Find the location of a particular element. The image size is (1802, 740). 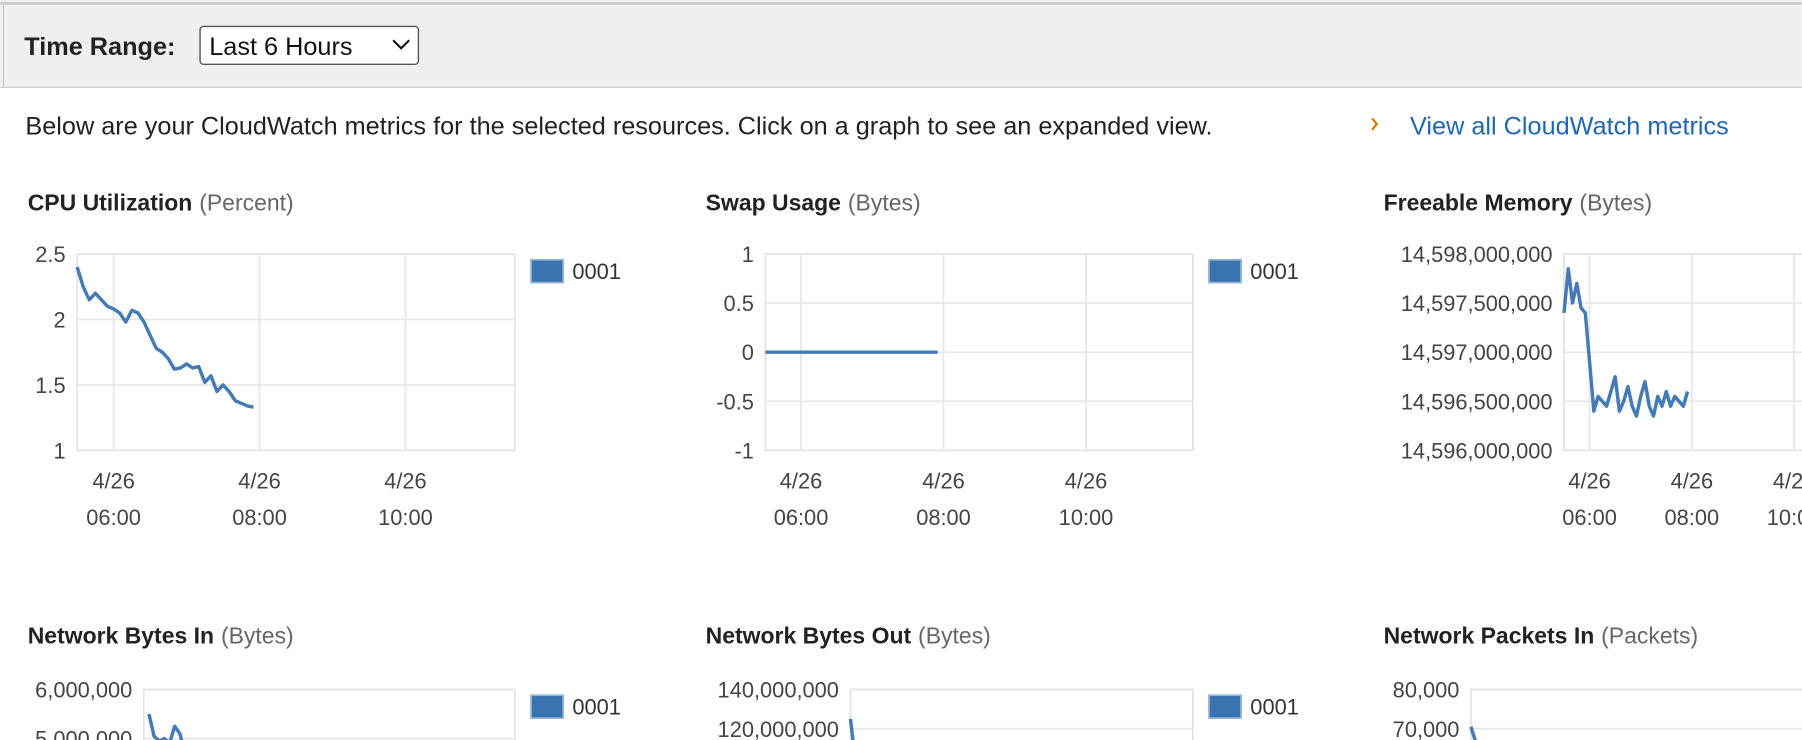

time-range-select: Last 6 Hours is located at coordinates (309, 45).